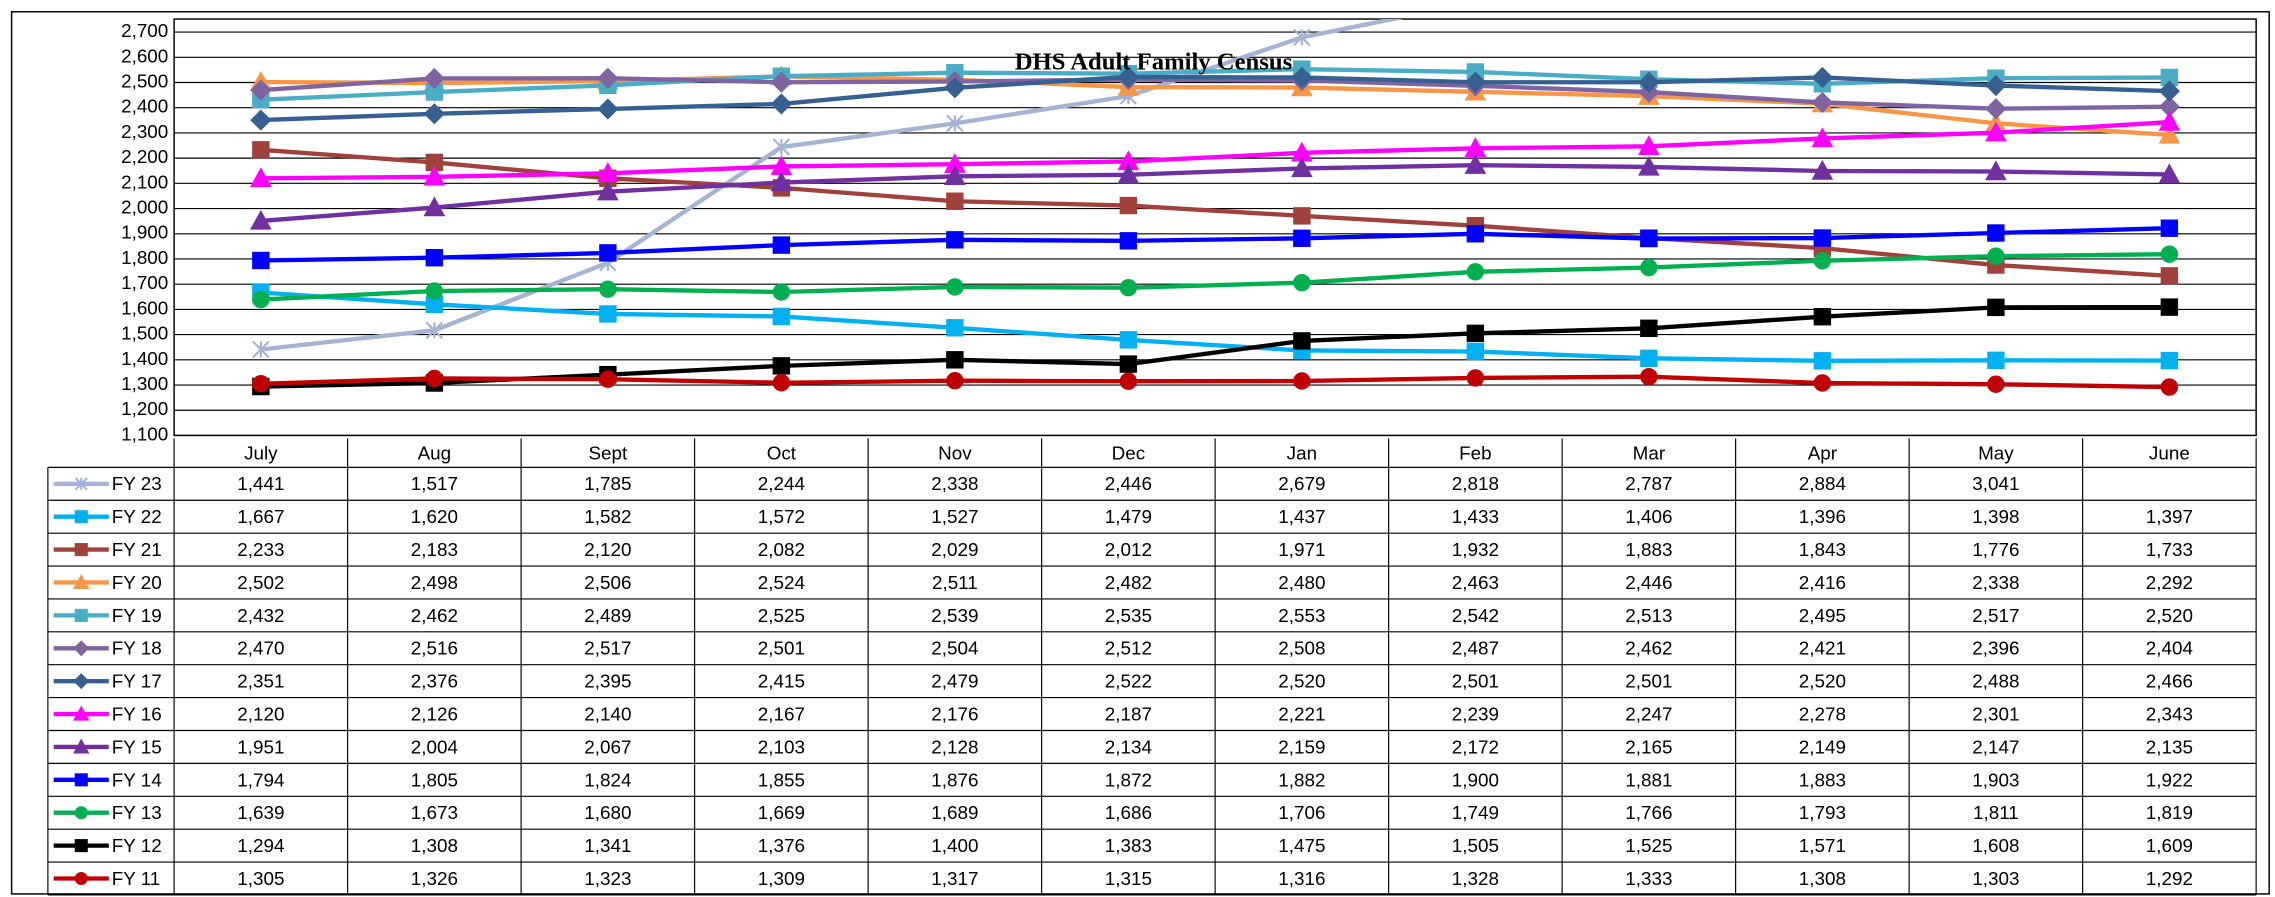  I want to click on y-tick-label: 1,800, so click(144, 257).